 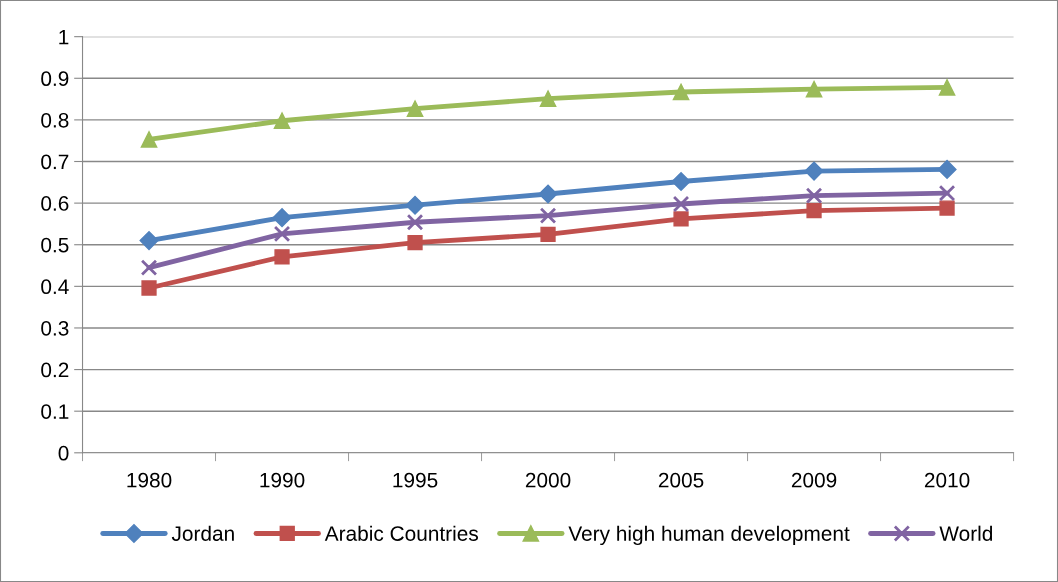 I want to click on x-tick-label: 1995, so click(x=415, y=480).